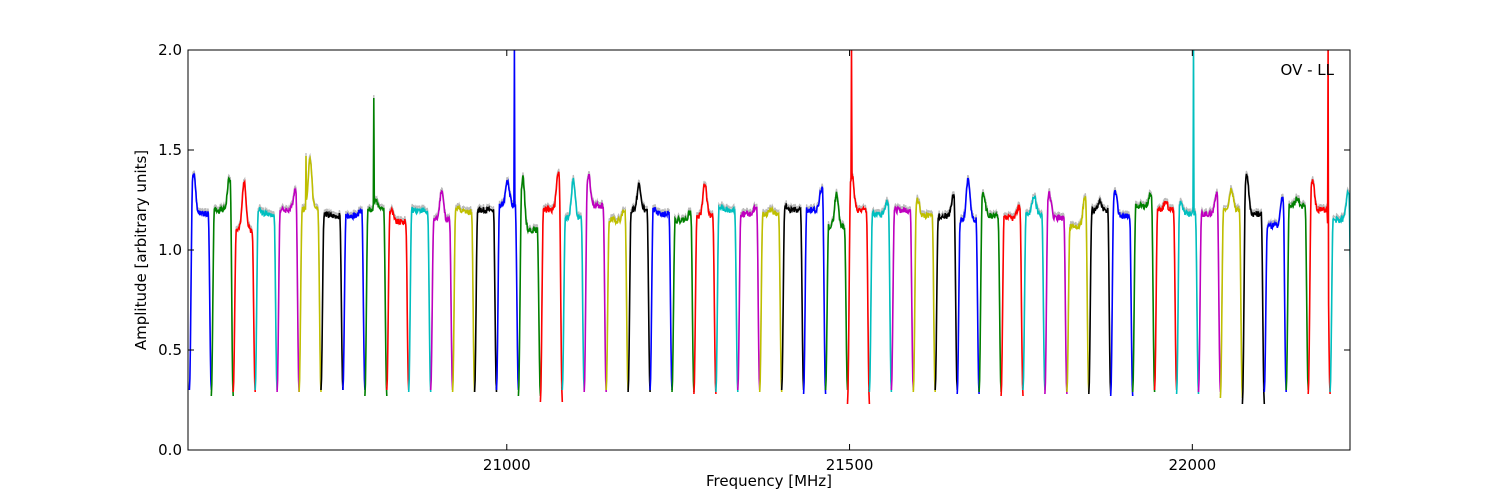 This screenshot has height=500, width=1500. What do you see at coordinates (1192, 465) in the screenshot?
I see `x-tick-label: 22000` at bounding box center [1192, 465].